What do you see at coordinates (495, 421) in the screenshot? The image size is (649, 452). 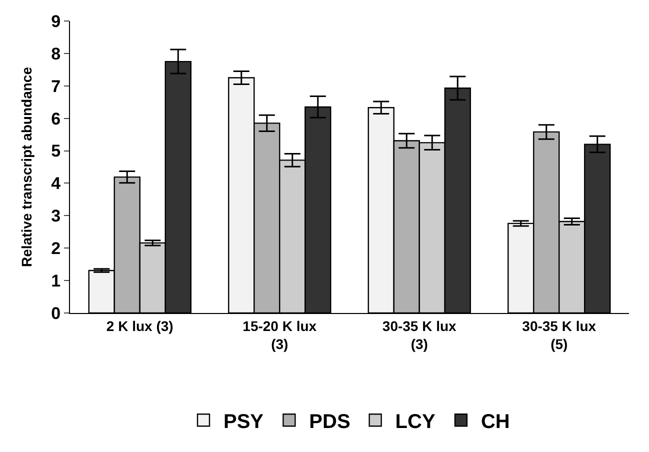 I see `legend-label: CH` at bounding box center [495, 421].